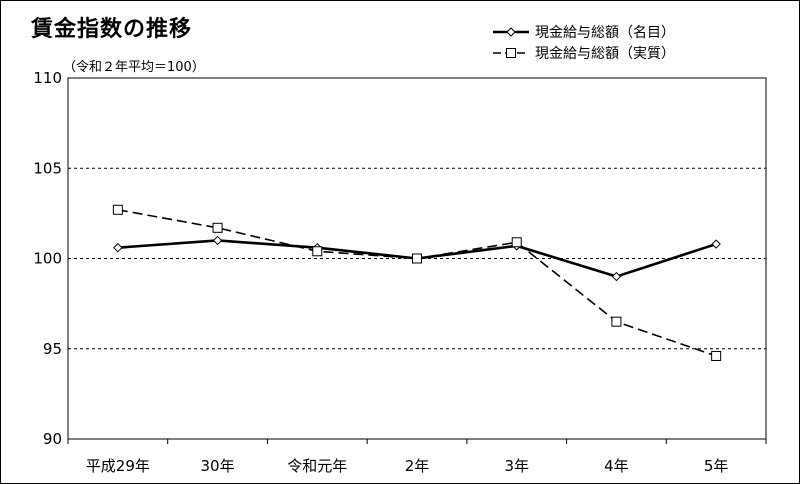 This screenshot has height=484, width=800. I want to click on chart-title: 賃金指数の推移, so click(112, 29).